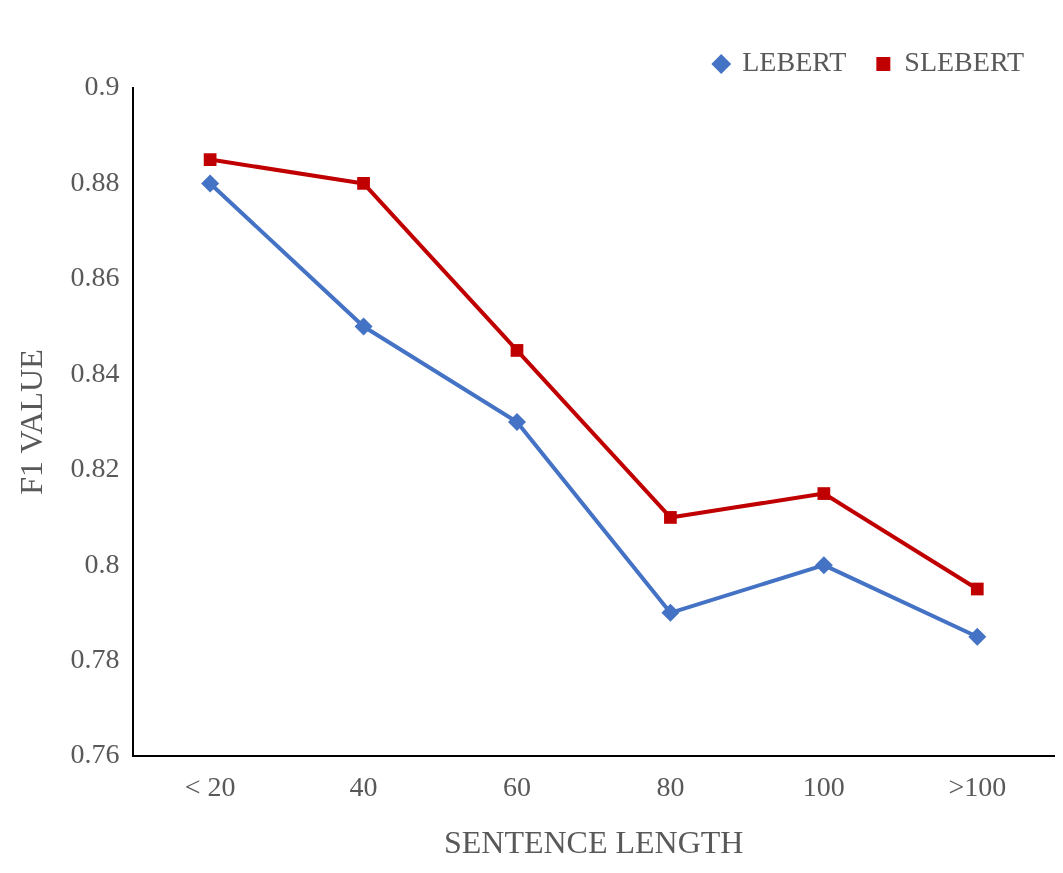  Describe the element at coordinates (102, 563) in the screenshot. I see `y-tick-label: 0.8` at that location.